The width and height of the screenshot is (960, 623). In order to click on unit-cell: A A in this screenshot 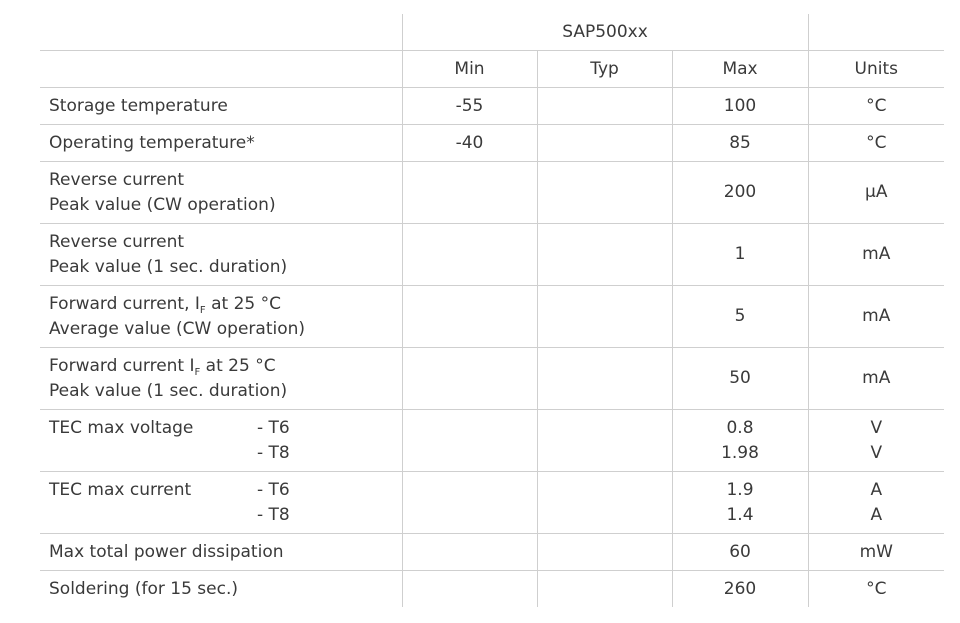, I will do `click(876, 502)`.